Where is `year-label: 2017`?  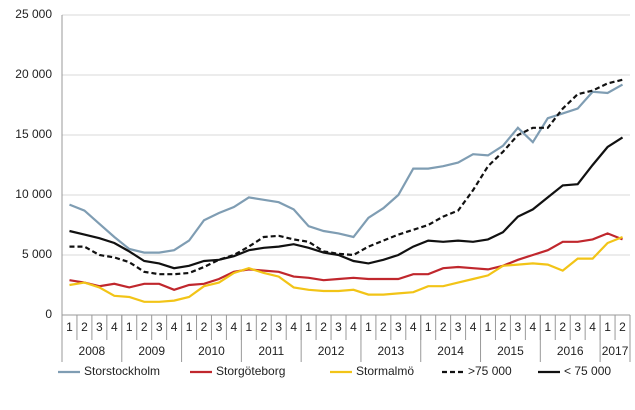 year-label: 2017 is located at coordinates (615, 351).